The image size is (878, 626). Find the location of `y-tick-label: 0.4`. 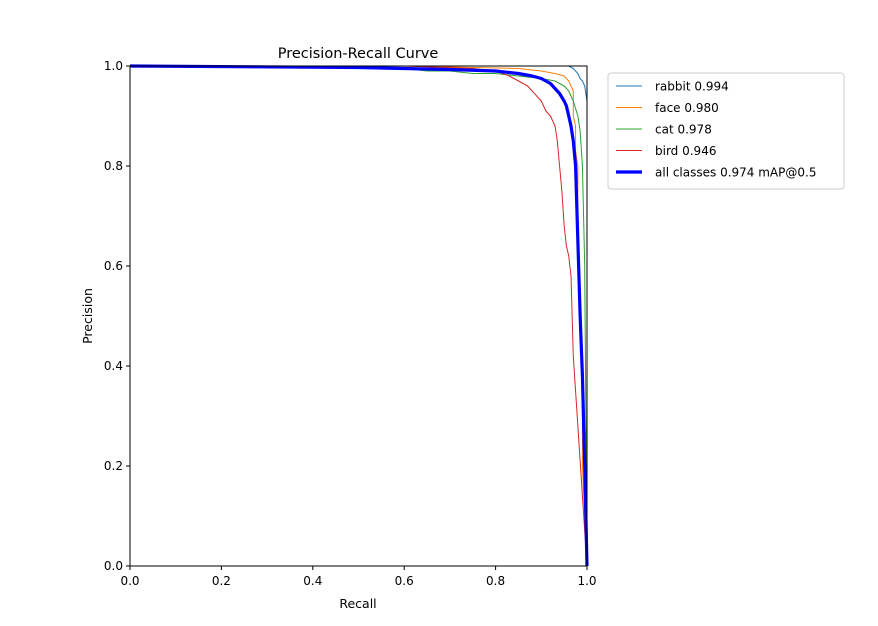

y-tick-label: 0.4 is located at coordinates (113, 366).